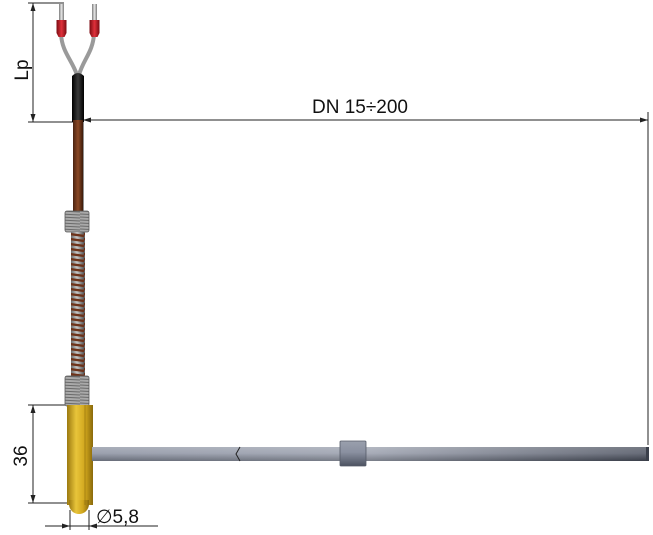 The width and height of the screenshot is (653, 535). Describe the element at coordinates (94, 28) in the screenshot. I see `ferrule-right` at that location.